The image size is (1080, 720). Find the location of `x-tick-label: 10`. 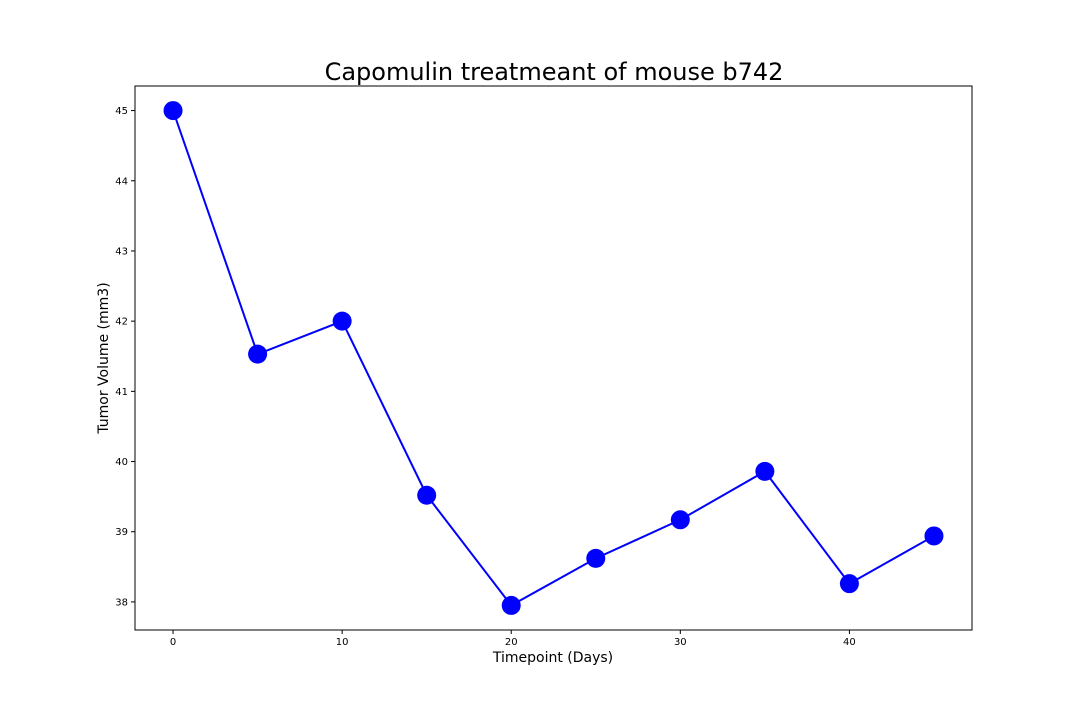

x-tick-label: 10 is located at coordinates (342, 642).